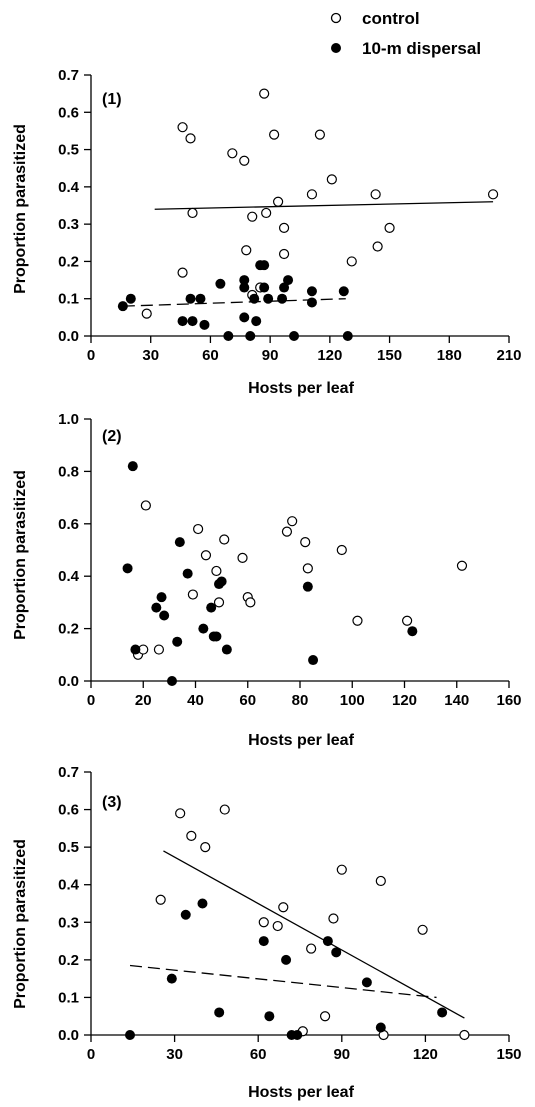  What do you see at coordinates (20, 555) in the screenshot?
I see `panel-2-y-axis-title: Proportion parasitized` at bounding box center [20, 555].